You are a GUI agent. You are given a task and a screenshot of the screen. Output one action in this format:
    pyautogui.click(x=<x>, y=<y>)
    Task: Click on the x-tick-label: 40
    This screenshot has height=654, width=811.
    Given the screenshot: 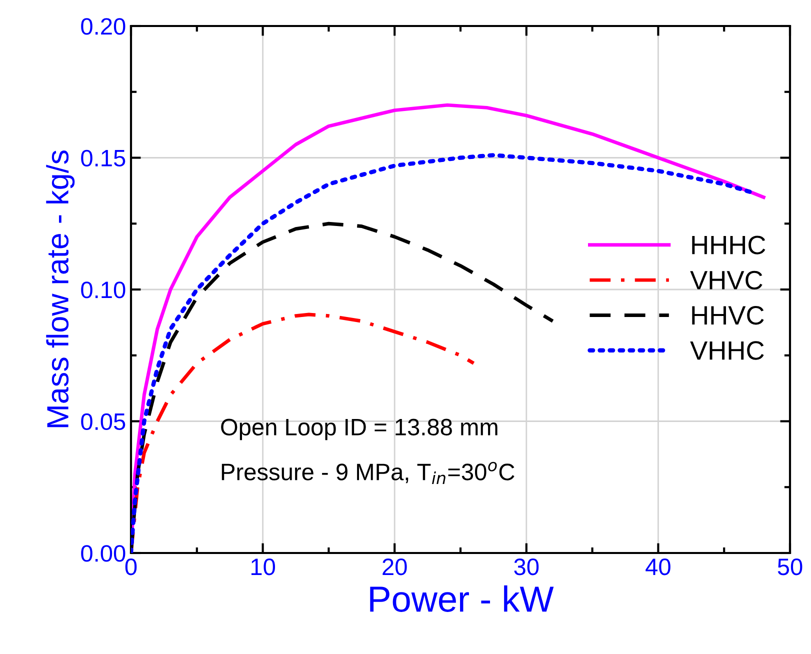 What is the action you would take?
    pyautogui.click(x=658, y=567)
    